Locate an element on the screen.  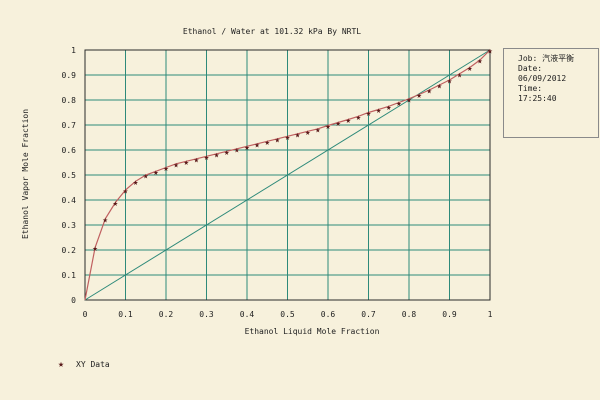
y-tick-label: 0.6 is located at coordinates (69, 150).